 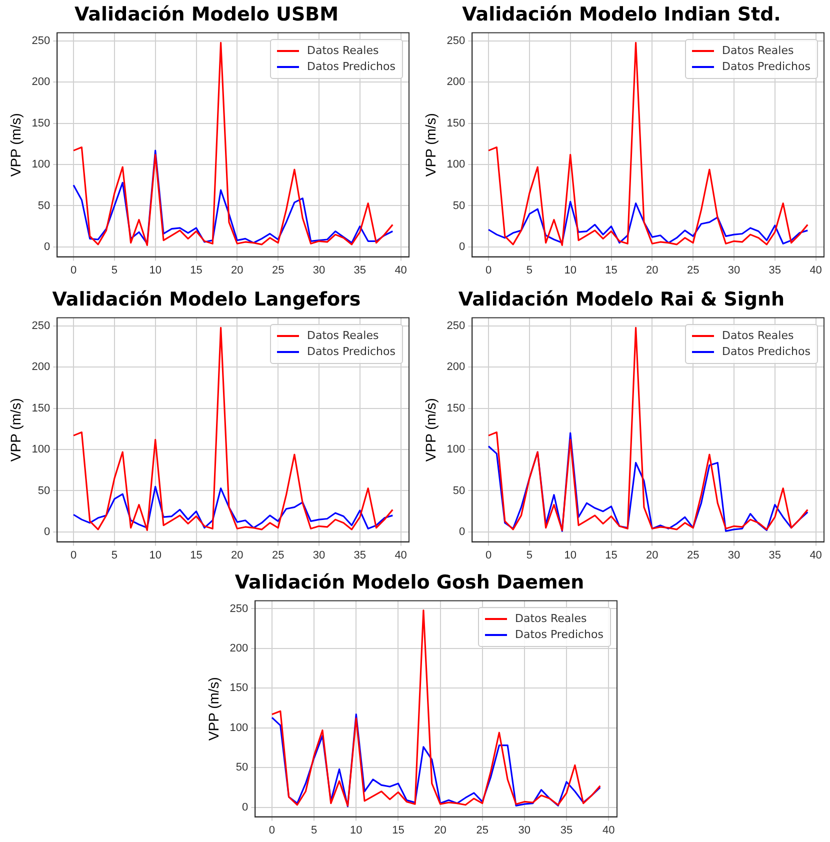 What do you see at coordinates (621, 14) in the screenshot?
I see `chart-title: Validación Modelo Indian Std.` at bounding box center [621, 14].